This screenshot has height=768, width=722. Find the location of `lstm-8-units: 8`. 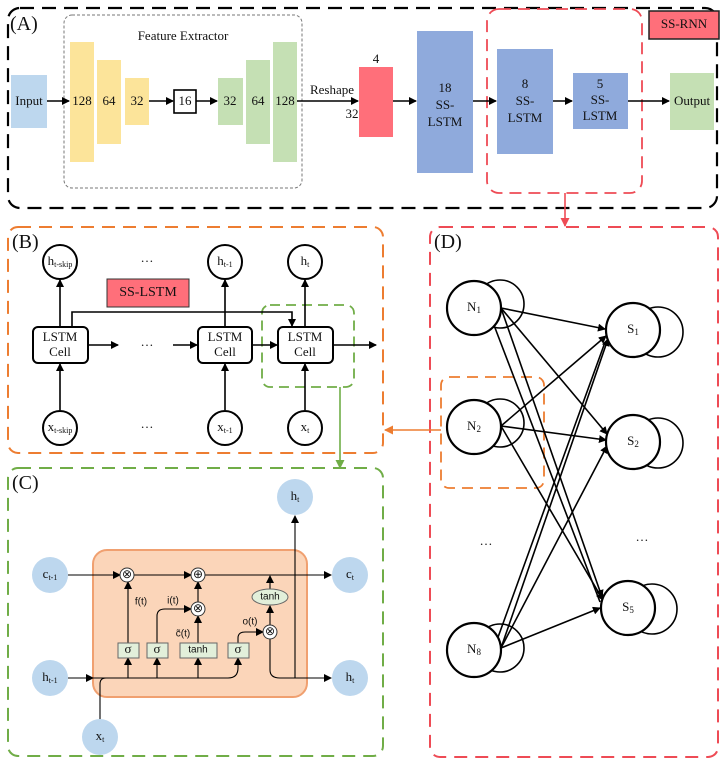

lstm-8-units: 8 is located at coordinates (525, 83).